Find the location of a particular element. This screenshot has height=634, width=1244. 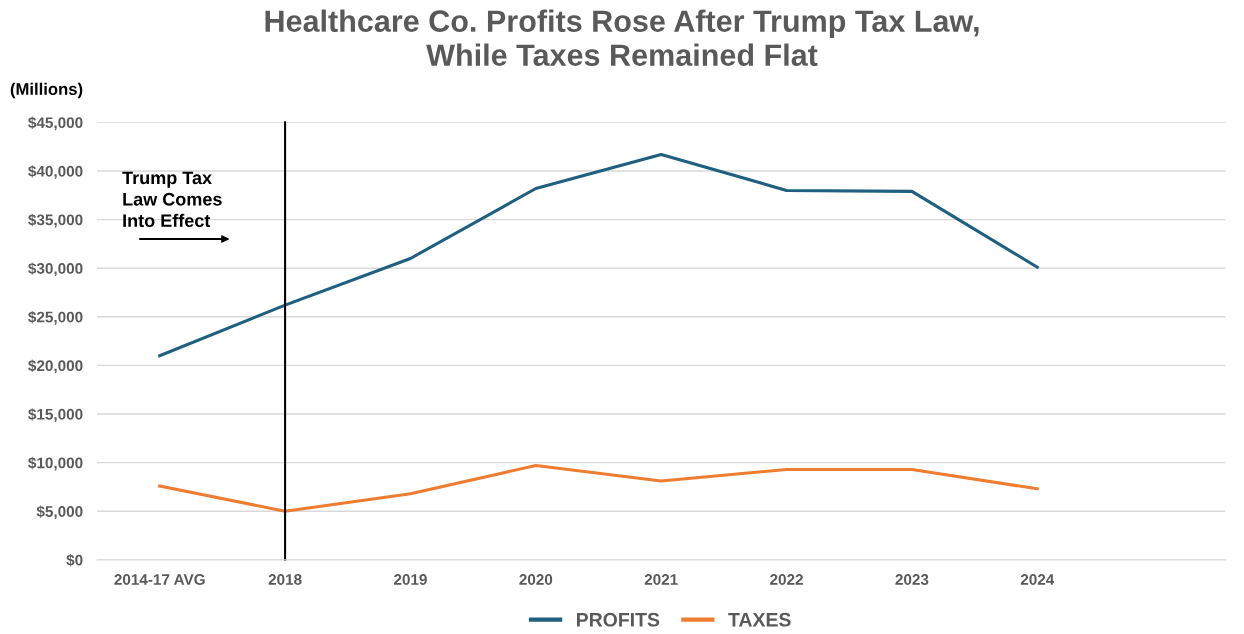

x-tick-label: 2023 is located at coordinates (912, 579).